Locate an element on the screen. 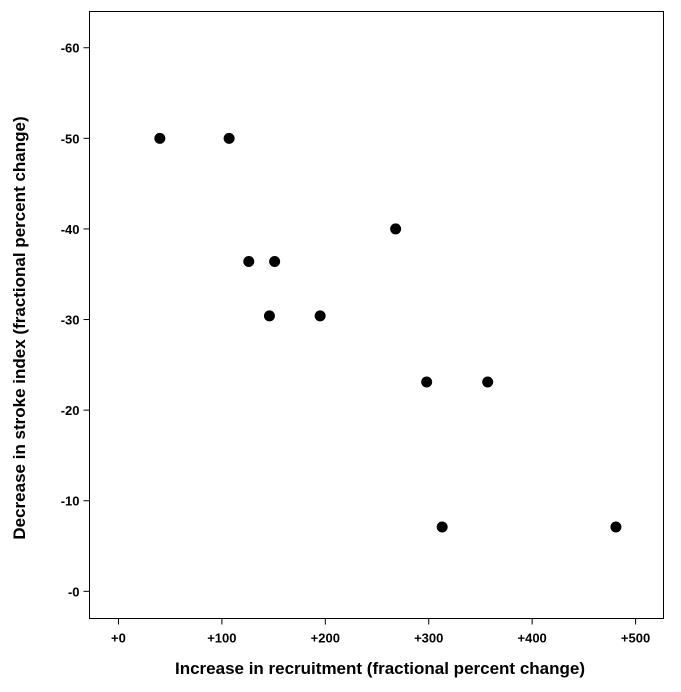  x-tick-label: +500 is located at coordinates (635, 638).